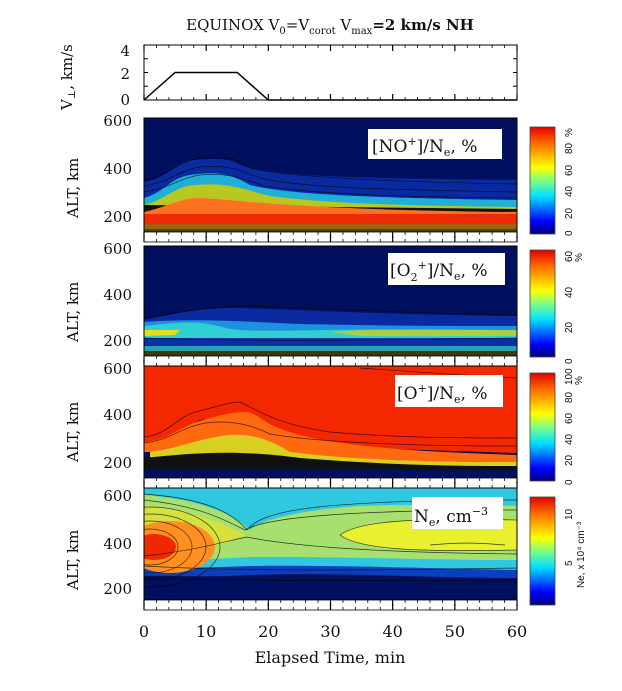 The image size is (622, 691). Describe the element at coordinates (117, 249) in the screenshot. I see `o2-ytick-600: 600` at that location.